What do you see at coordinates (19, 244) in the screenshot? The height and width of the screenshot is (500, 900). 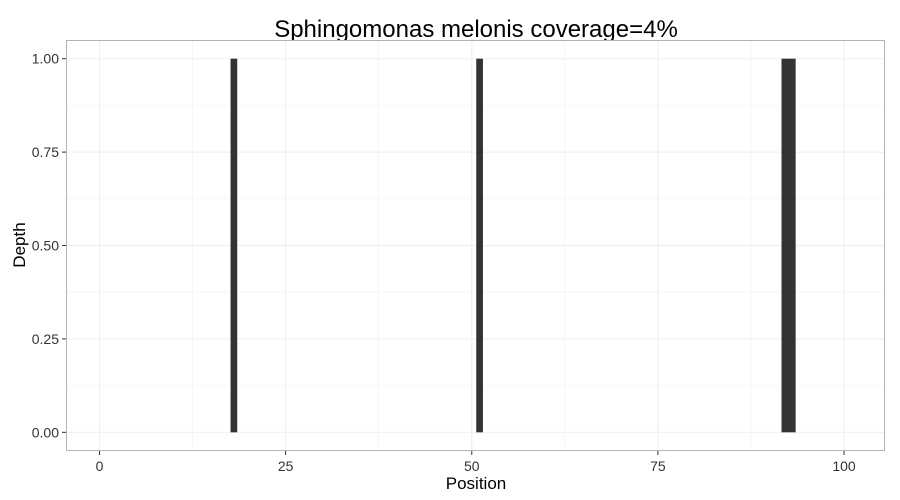 I see `y-axis-title: Depth` at bounding box center [19, 244].